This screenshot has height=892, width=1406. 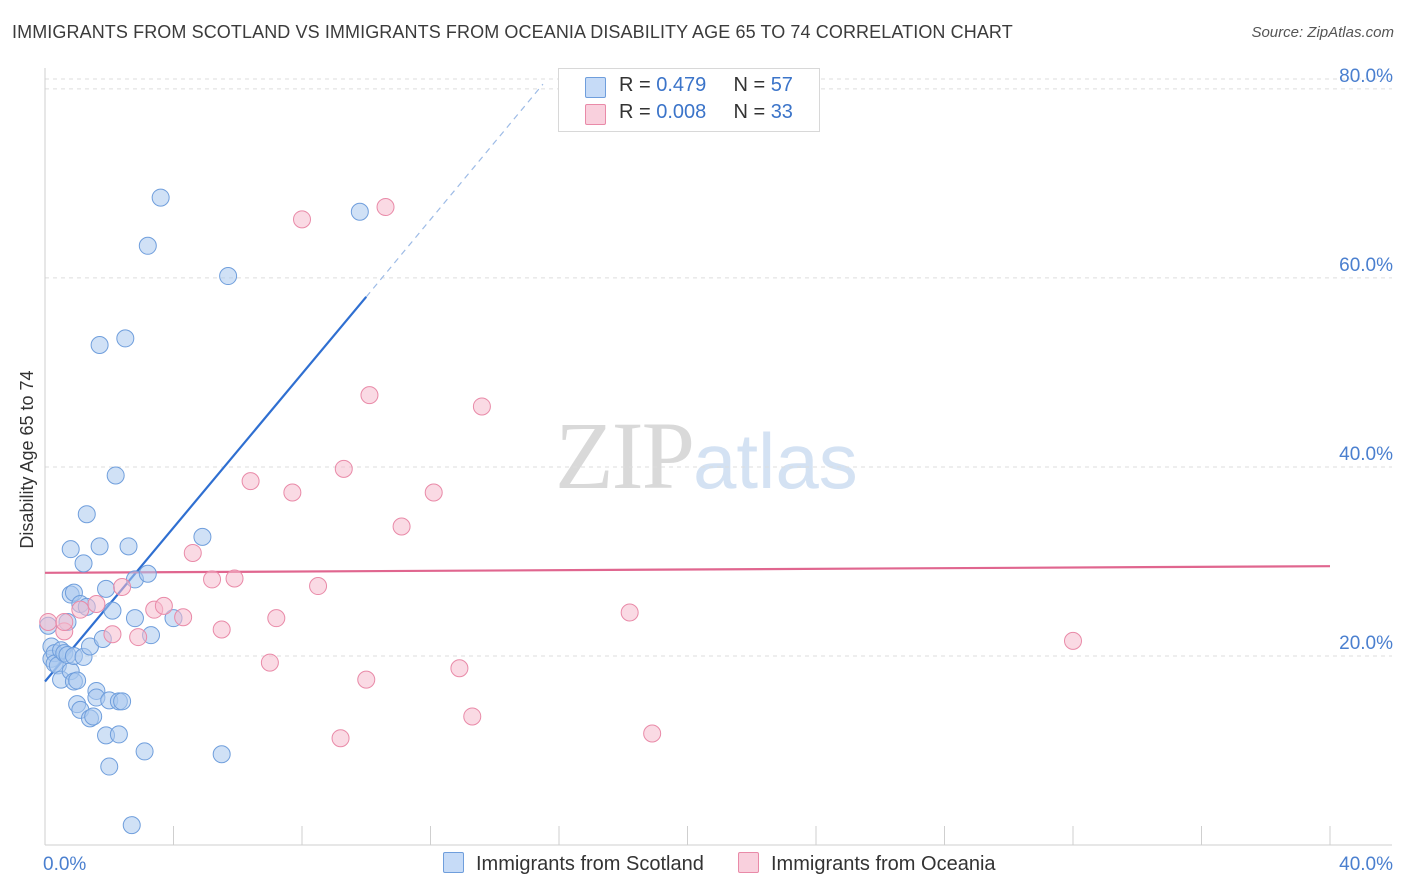 What do you see at coordinates (1366, 454) in the screenshot?
I see `y-tick-label: 40.0%` at bounding box center [1366, 454].